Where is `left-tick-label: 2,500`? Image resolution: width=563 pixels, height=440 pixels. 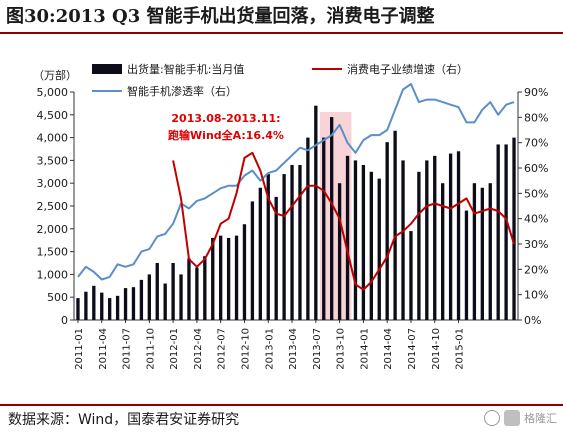 left-tick-label: 2,500 is located at coordinates (53, 206).